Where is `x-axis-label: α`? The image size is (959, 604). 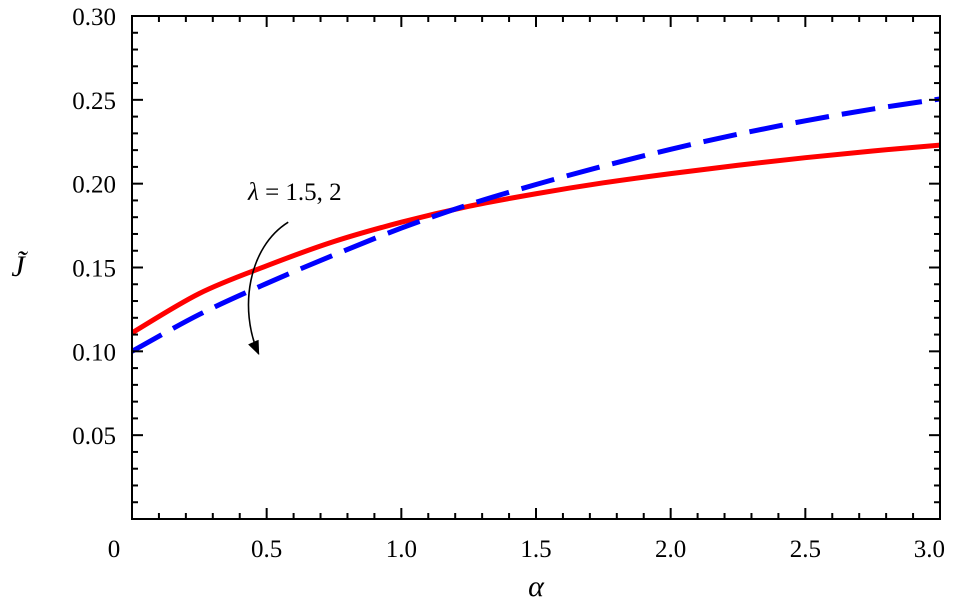
x-axis-label: α is located at coordinates (536, 586).